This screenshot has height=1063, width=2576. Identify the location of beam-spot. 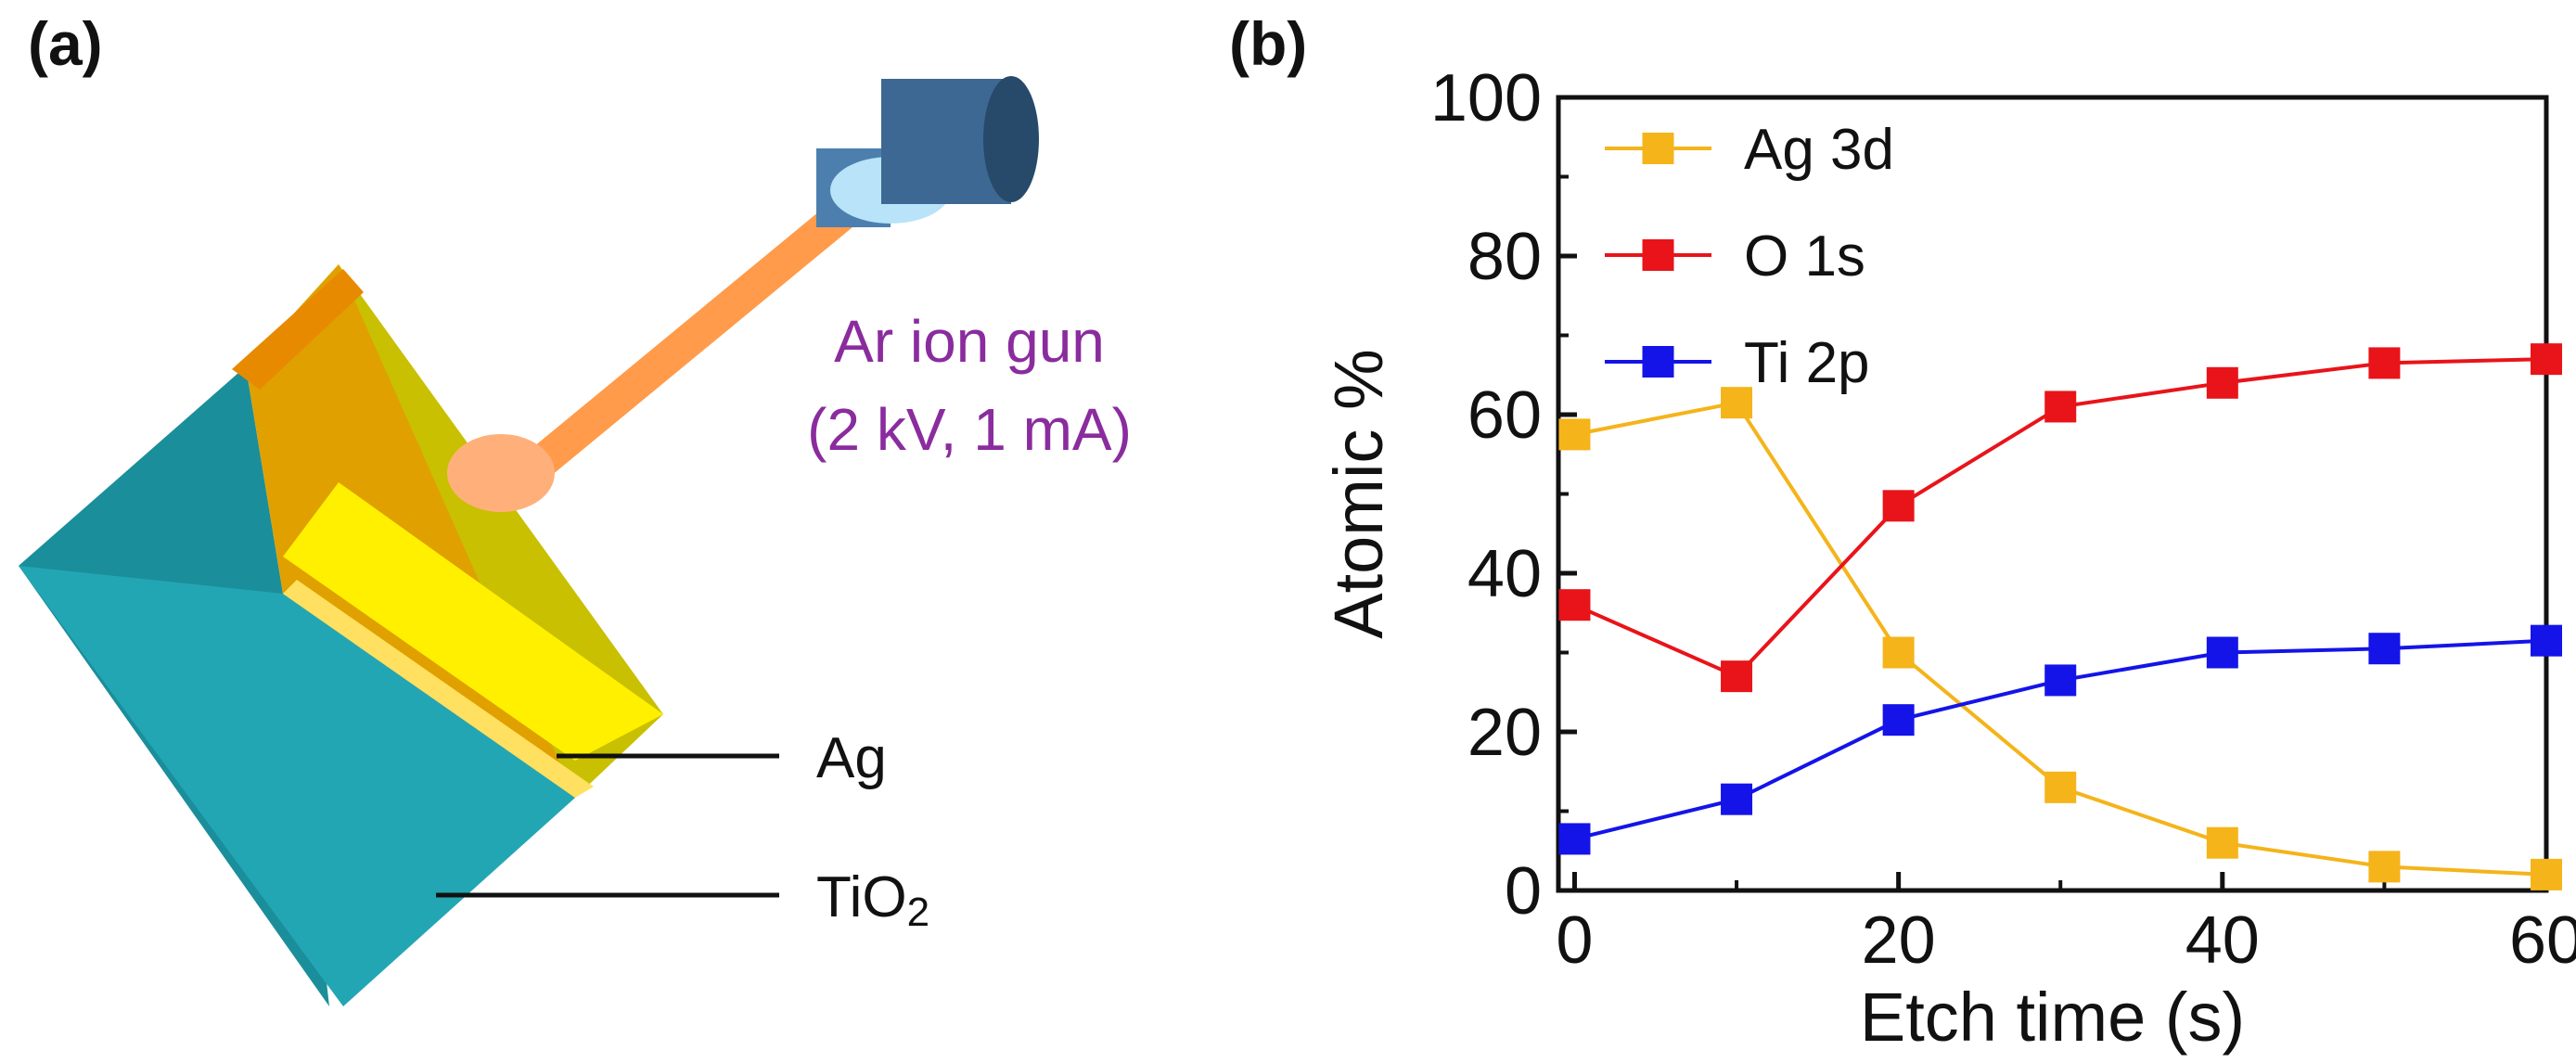
(501, 473).